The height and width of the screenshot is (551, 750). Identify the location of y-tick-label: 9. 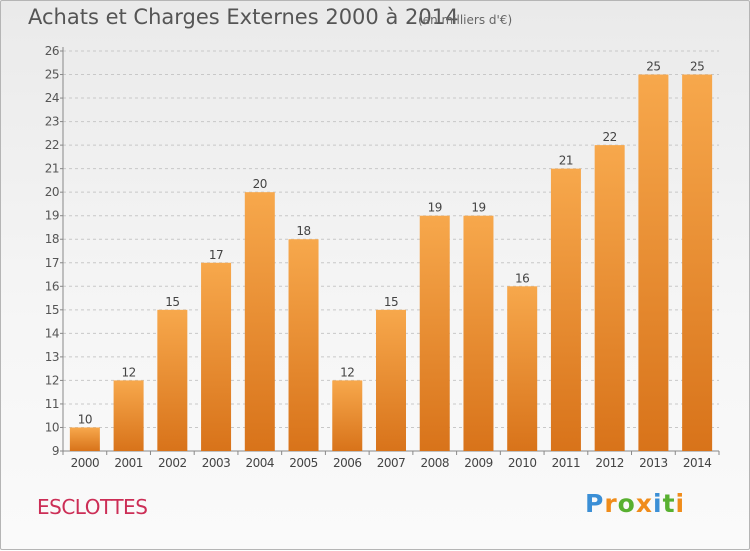
(55, 451).